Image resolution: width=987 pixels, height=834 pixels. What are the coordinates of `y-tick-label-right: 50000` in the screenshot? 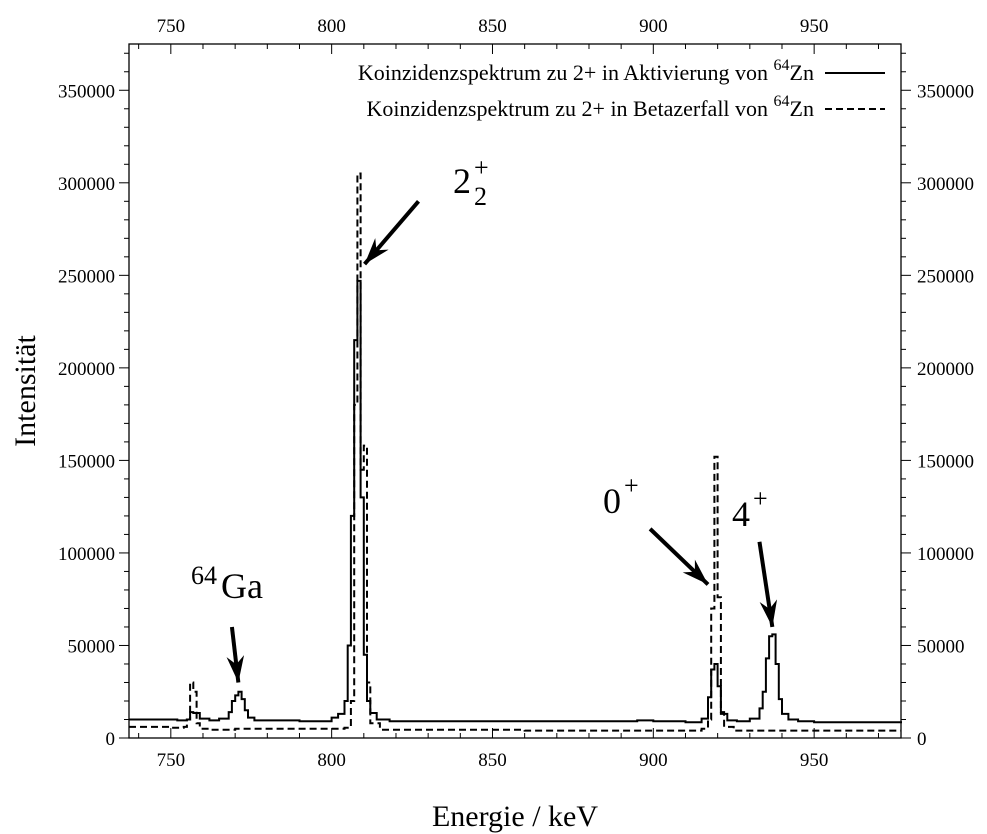 It's located at (941, 646).